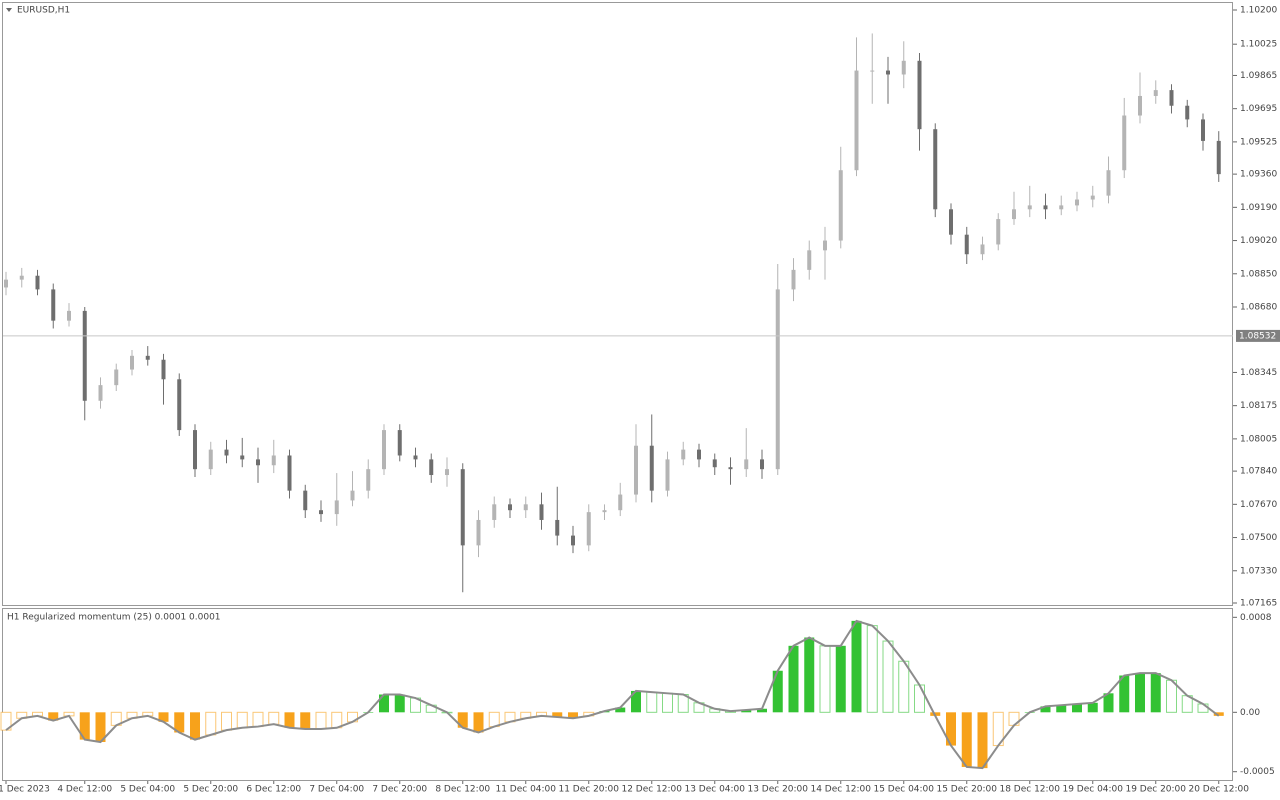 The image size is (1280, 800). What do you see at coordinates (9, 10) in the screenshot?
I see `symbol-menu-arrow` at bounding box center [9, 10].